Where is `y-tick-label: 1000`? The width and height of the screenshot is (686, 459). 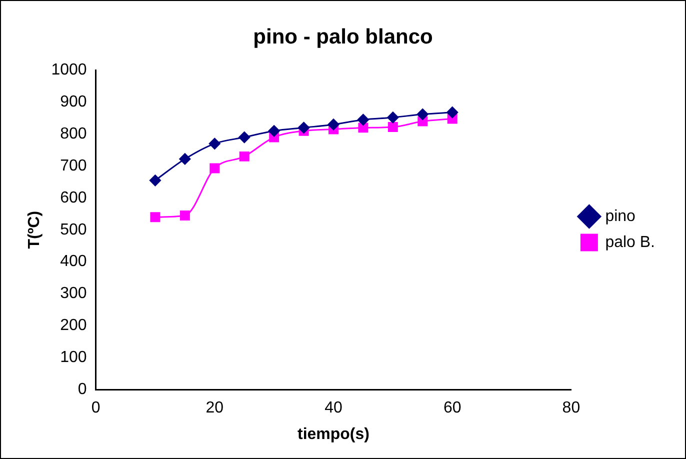
y-tick-label: 1000 is located at coordinates (69, 70).